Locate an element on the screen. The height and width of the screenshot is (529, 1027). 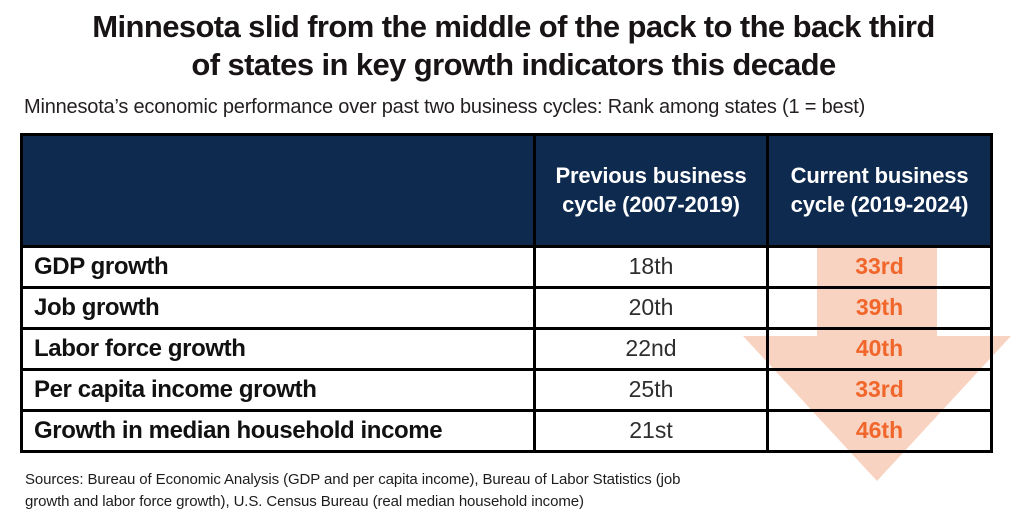
table-row: Labor force growth 22nd 40th is located at coordinates (506, 348).